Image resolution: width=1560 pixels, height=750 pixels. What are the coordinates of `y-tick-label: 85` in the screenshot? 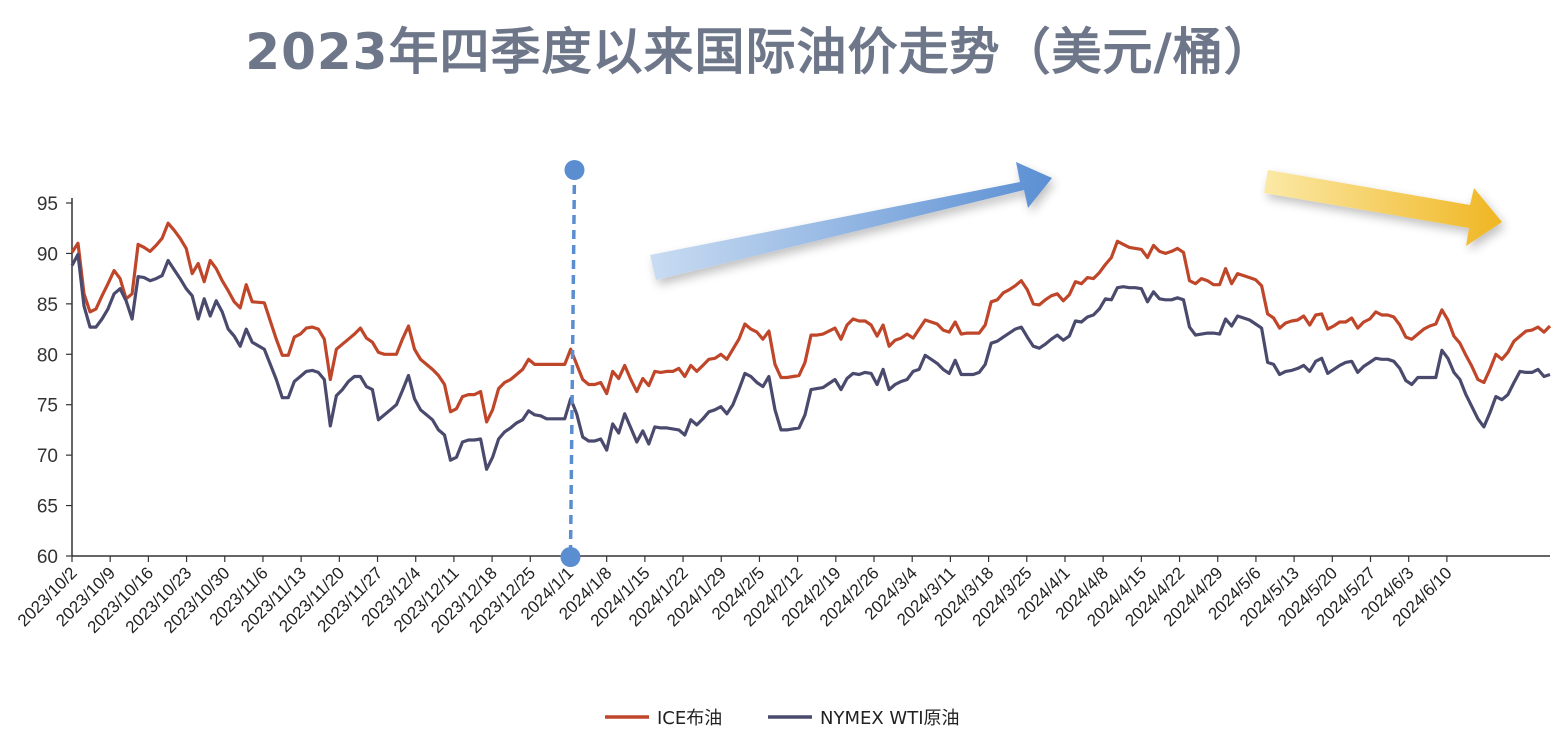 It's located at (47, 305).